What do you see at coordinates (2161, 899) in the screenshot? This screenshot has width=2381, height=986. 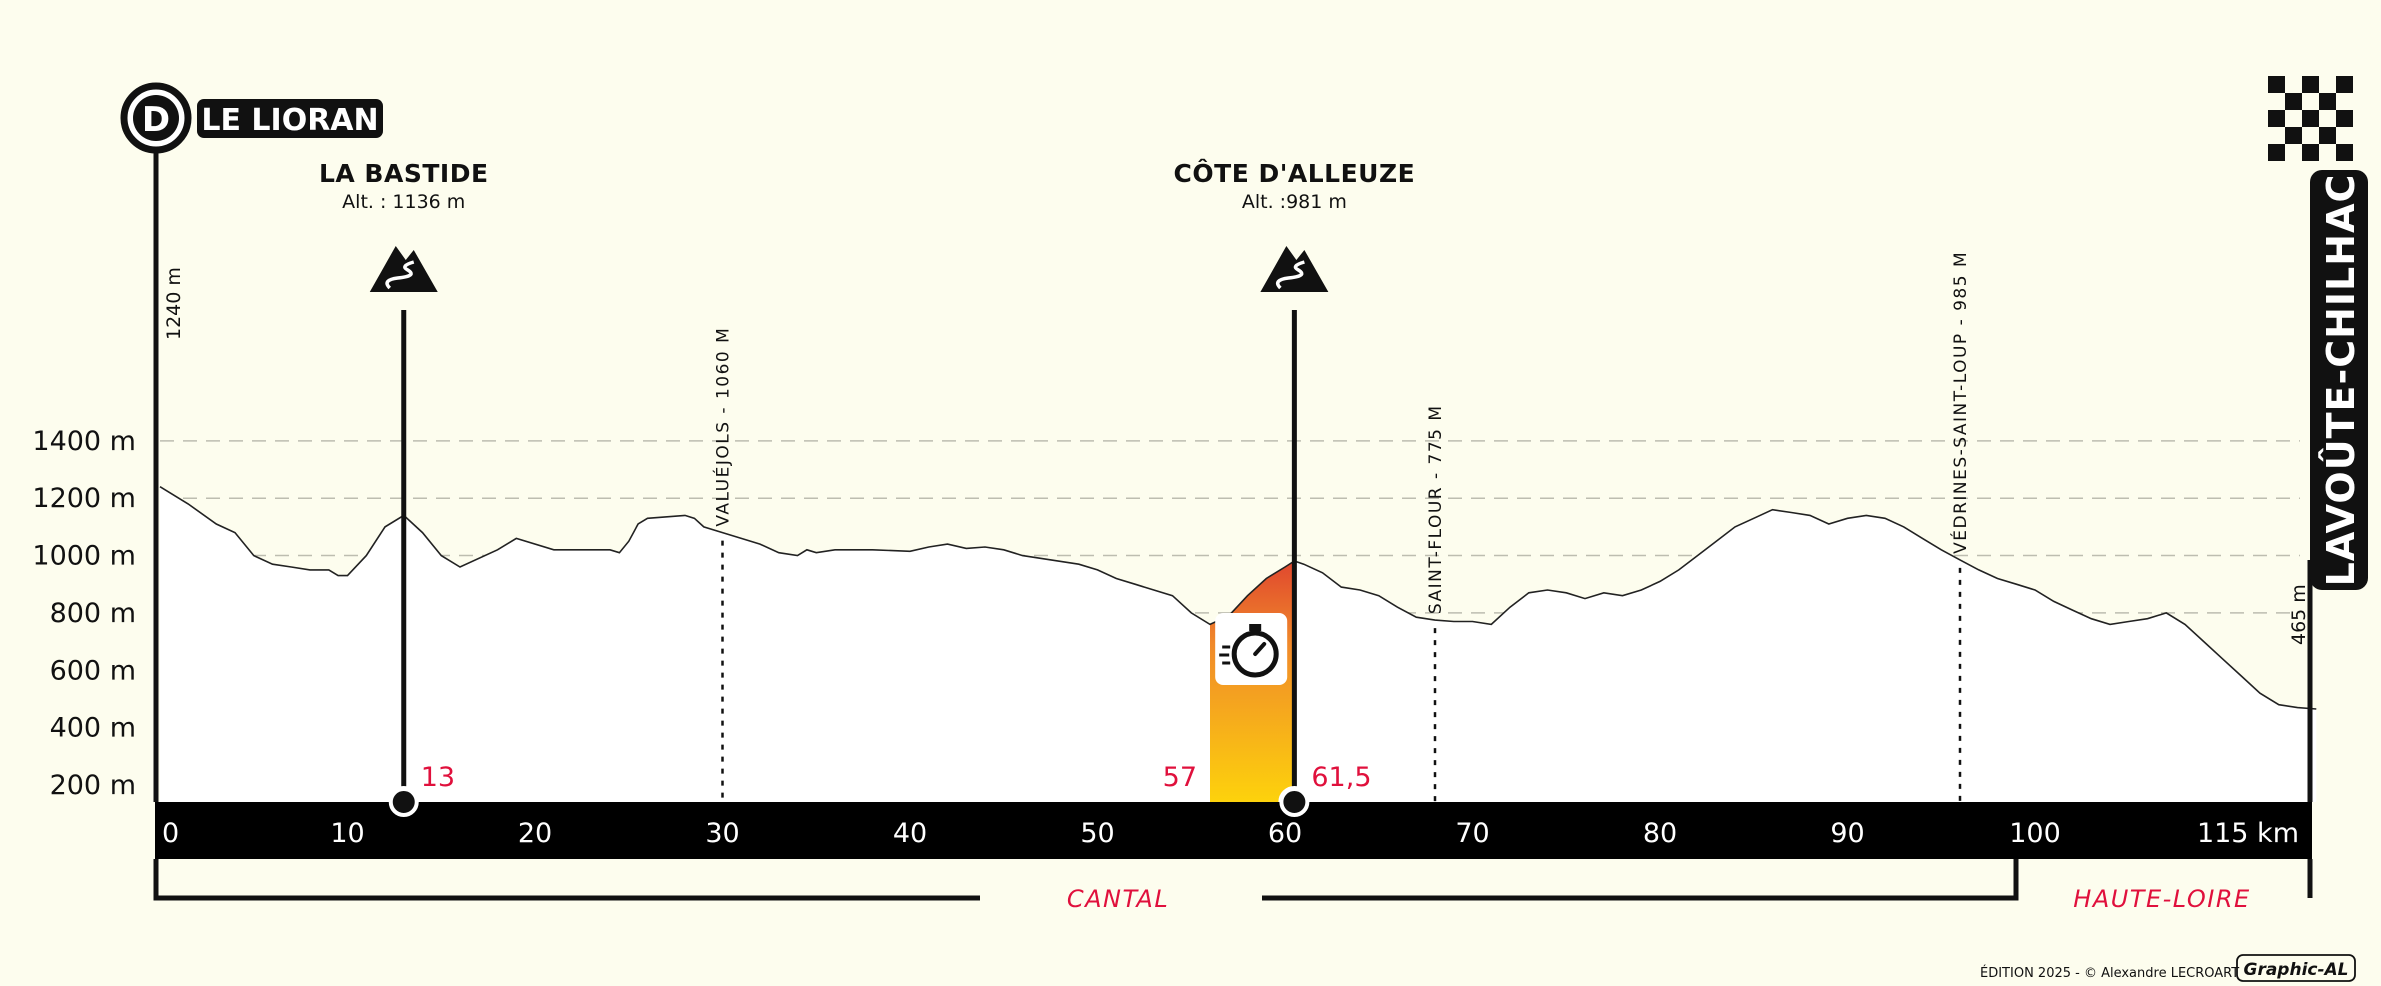 I see `region-label: HAUTE-LOIRE` at bounding box center [2161, 899].